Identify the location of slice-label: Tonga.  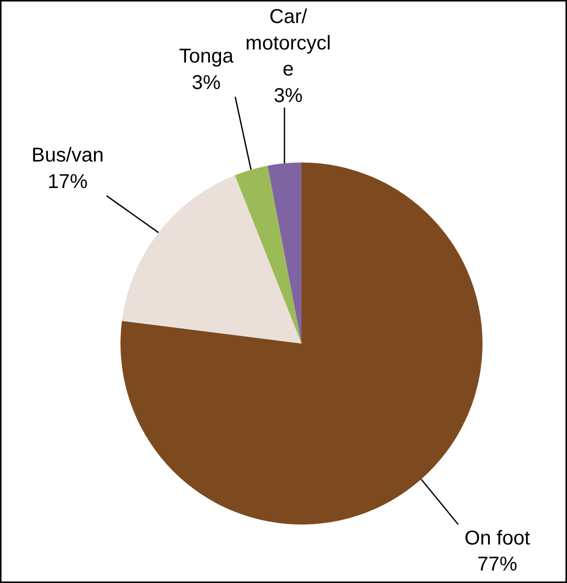
(206, 57).